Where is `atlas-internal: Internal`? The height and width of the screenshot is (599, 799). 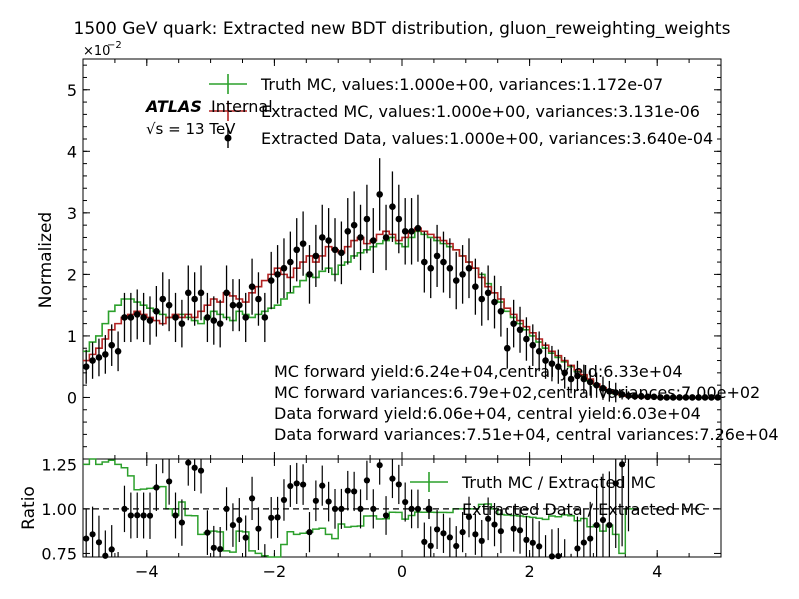
atlas-internal: Internal is located at coordinates (242, 106).